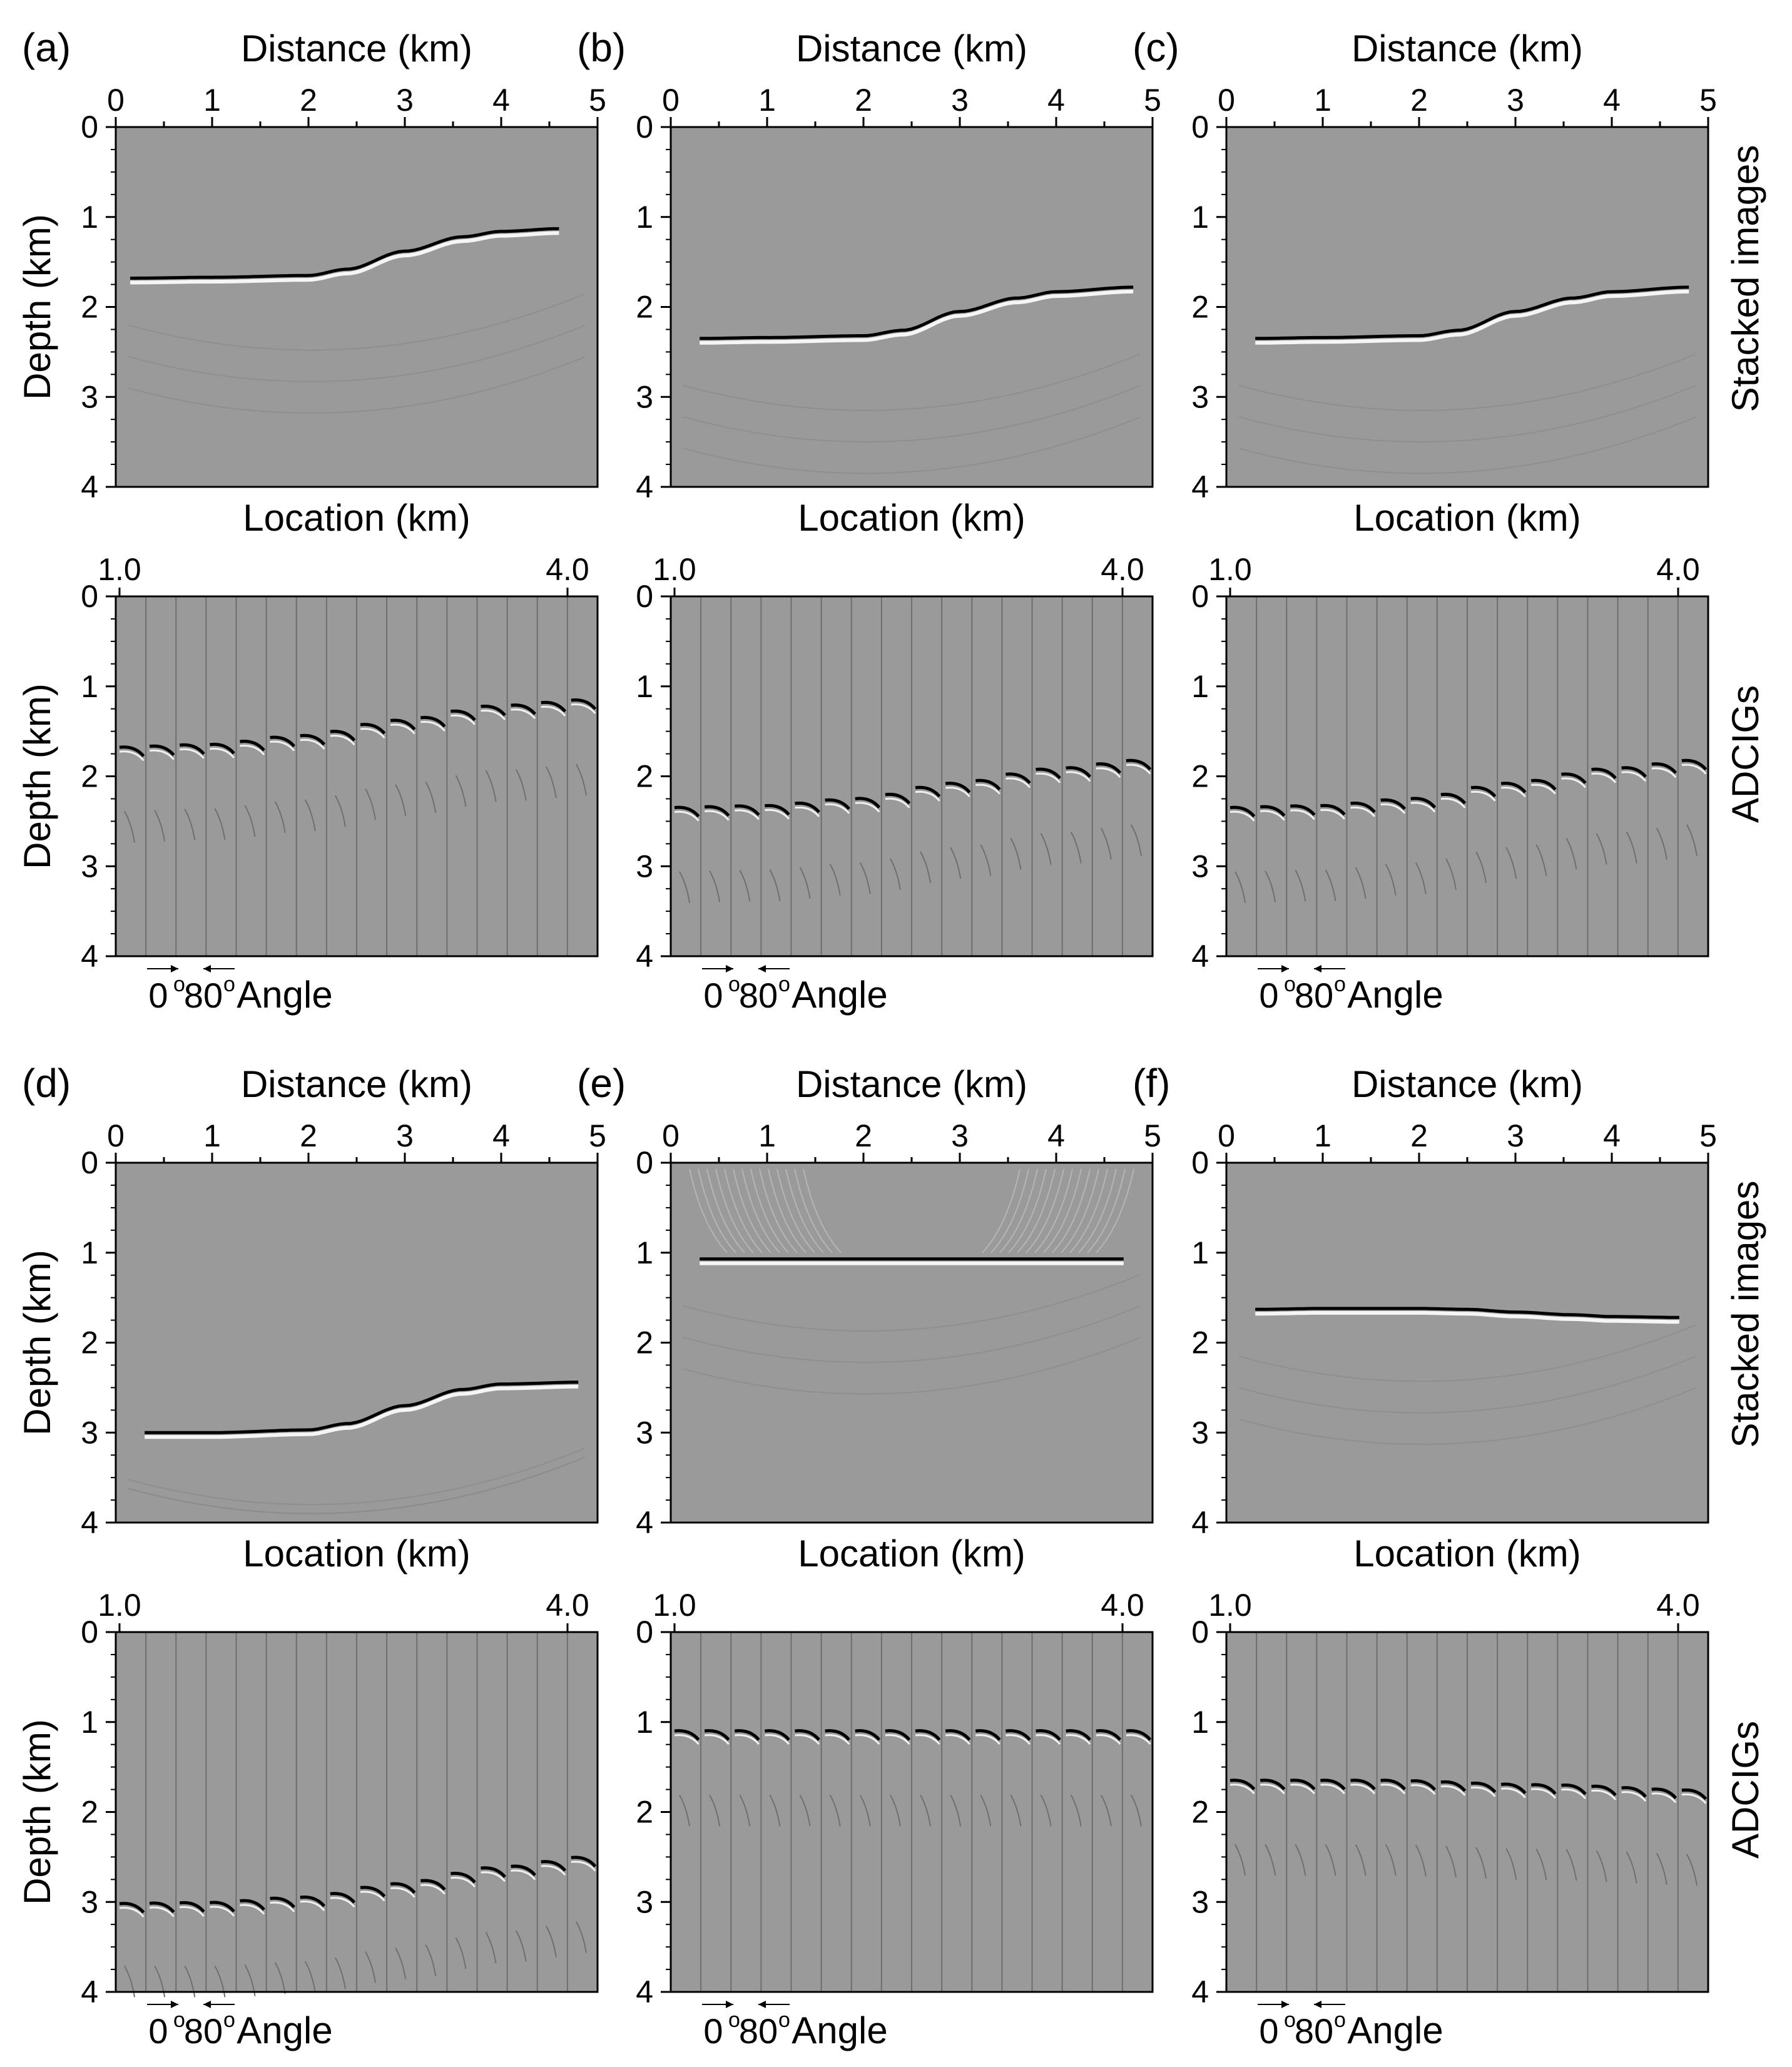 This screenshot has width=1792, height=2067. I want to click on row-label-stacked-bottom: Stacked images, so click(1745, 1314).